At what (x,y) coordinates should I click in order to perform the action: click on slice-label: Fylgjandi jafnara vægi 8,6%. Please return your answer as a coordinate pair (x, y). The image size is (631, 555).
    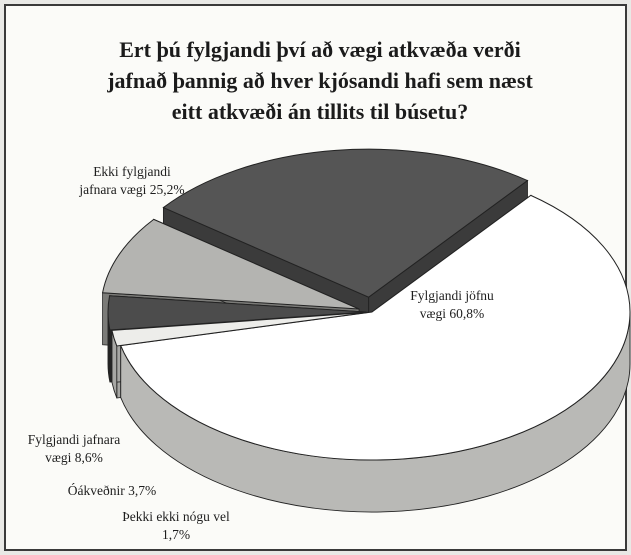
    Looking at the image, I should click on (74, 448).